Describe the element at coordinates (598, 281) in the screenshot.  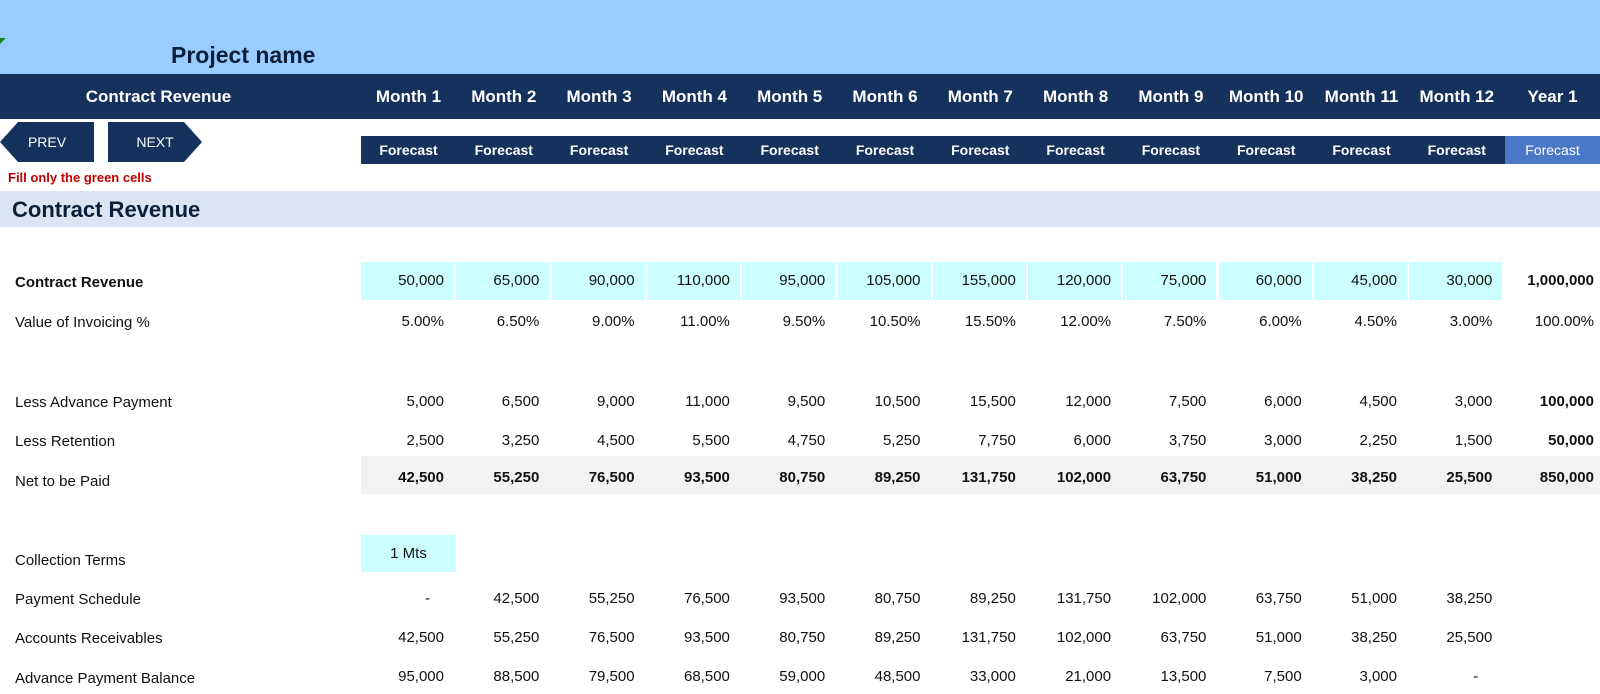
I see `contract-revenue-cell-month-3: 90,000` at that location.